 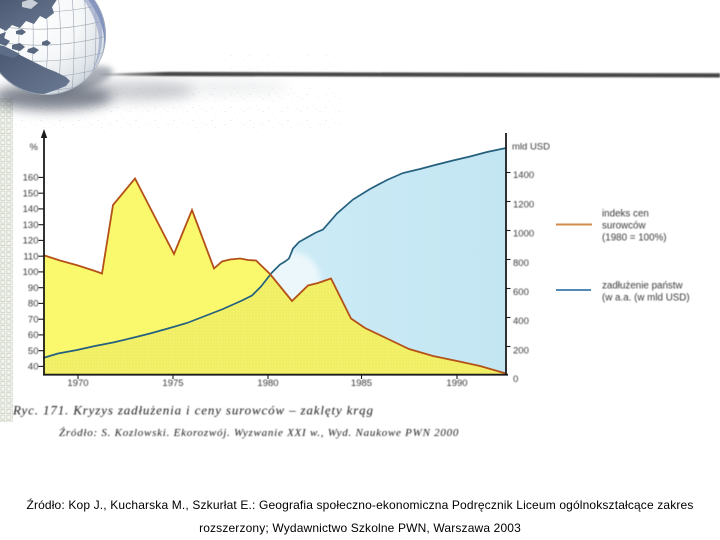 What do you see at coordinates (31, 193) in the screenshot?
I see `svg-text: 150` at bounding box center [31, 193].